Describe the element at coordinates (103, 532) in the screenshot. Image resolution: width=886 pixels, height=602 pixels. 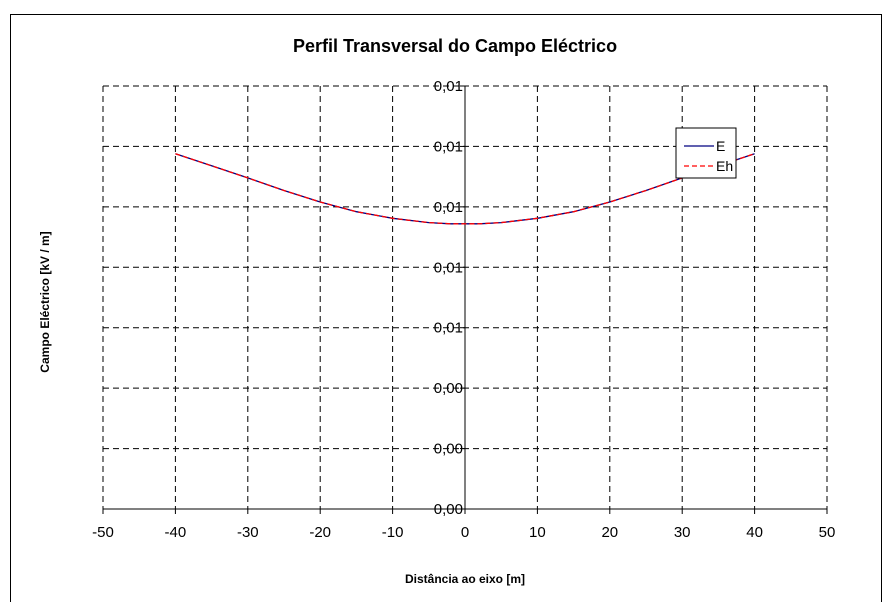
I see `x-tick-label: -50` at that location.